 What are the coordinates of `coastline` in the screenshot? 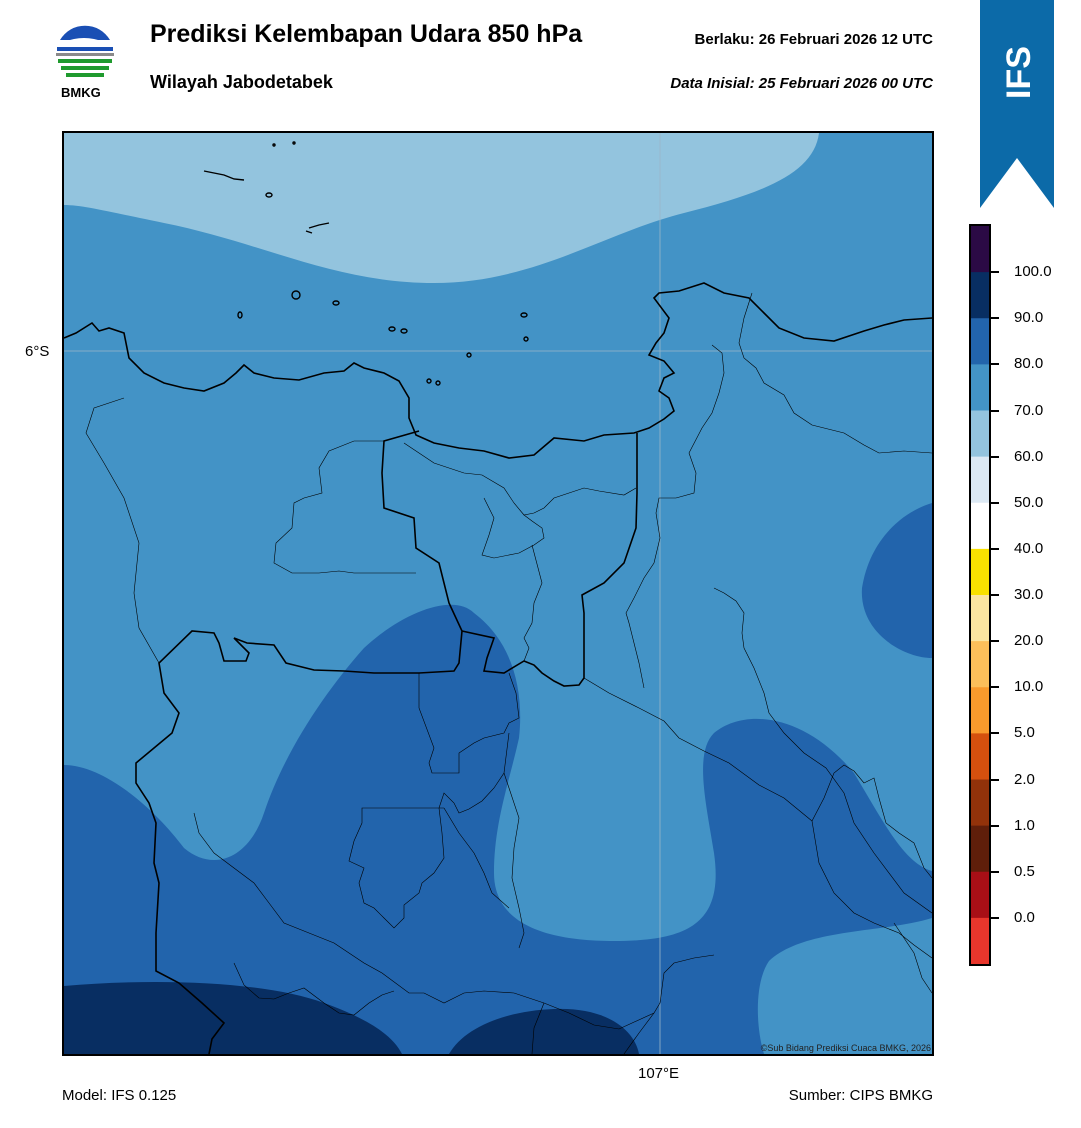 It's located at (498, 370).